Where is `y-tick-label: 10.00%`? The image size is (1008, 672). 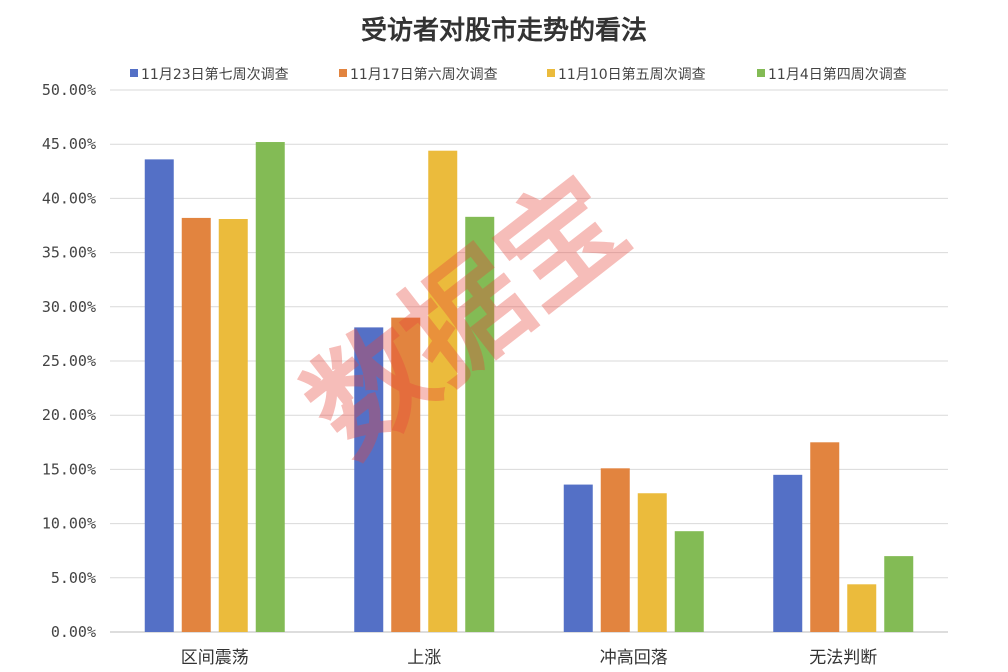 y-tick-label: 10.00% is located at coordinates (69, 524).